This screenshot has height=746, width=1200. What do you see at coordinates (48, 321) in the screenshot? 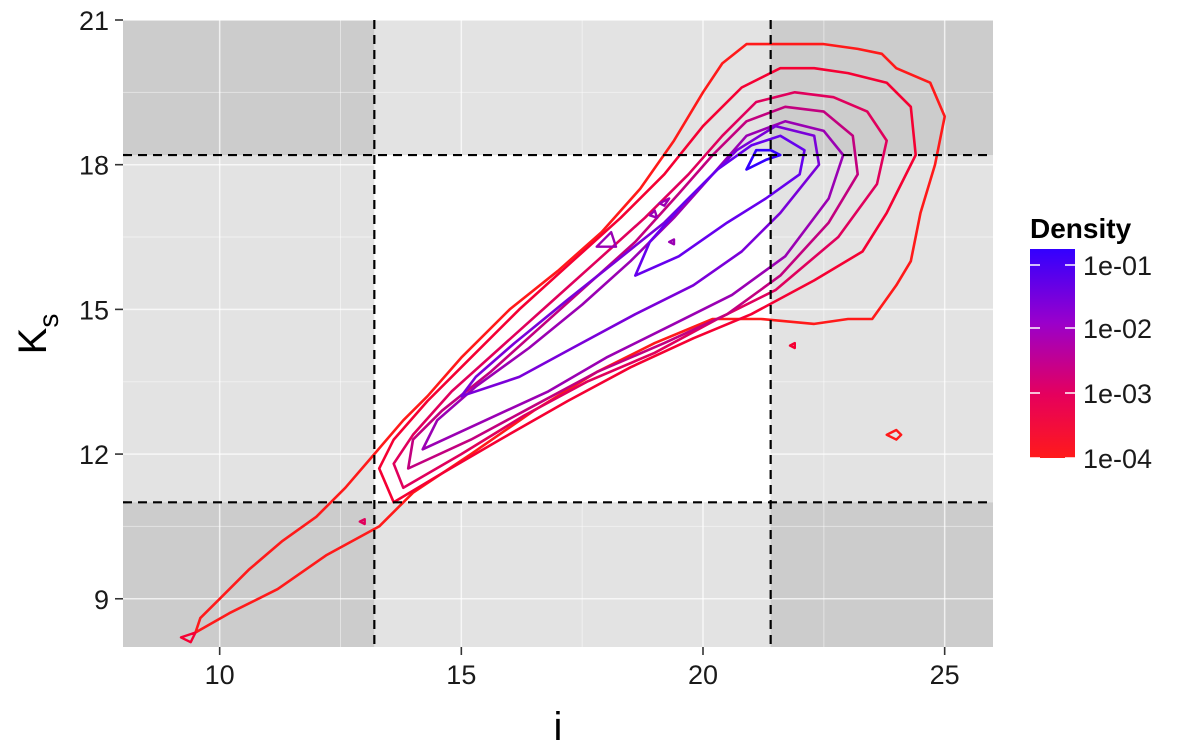
I see `y-axis-title-subscript: s` at bounding box center [48, 321].